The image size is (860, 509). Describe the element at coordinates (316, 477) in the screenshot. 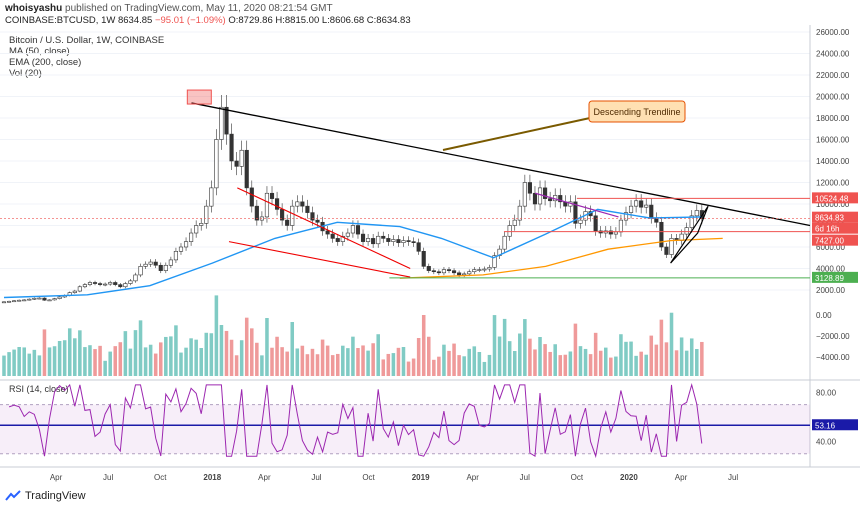

I see `time-axis-label: Jul` at that location.